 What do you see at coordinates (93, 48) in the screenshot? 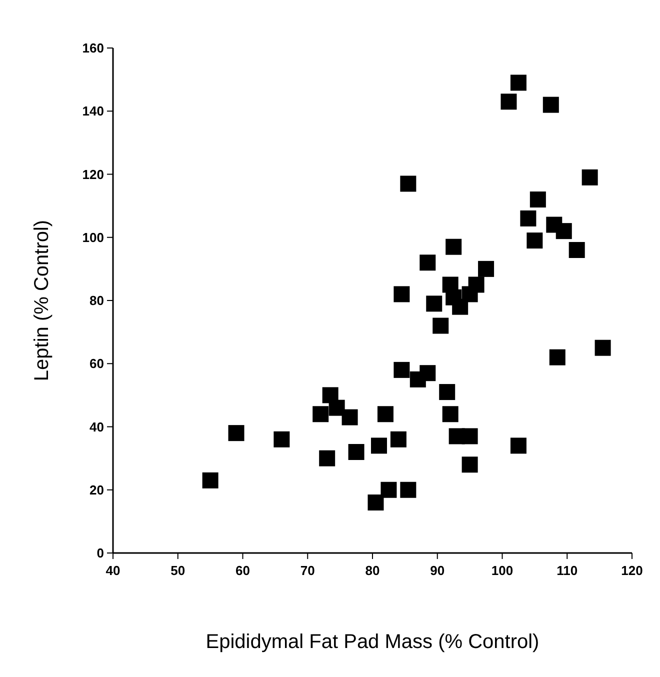
I see `y-tick-label: 160` at bounding box center [93, 48].